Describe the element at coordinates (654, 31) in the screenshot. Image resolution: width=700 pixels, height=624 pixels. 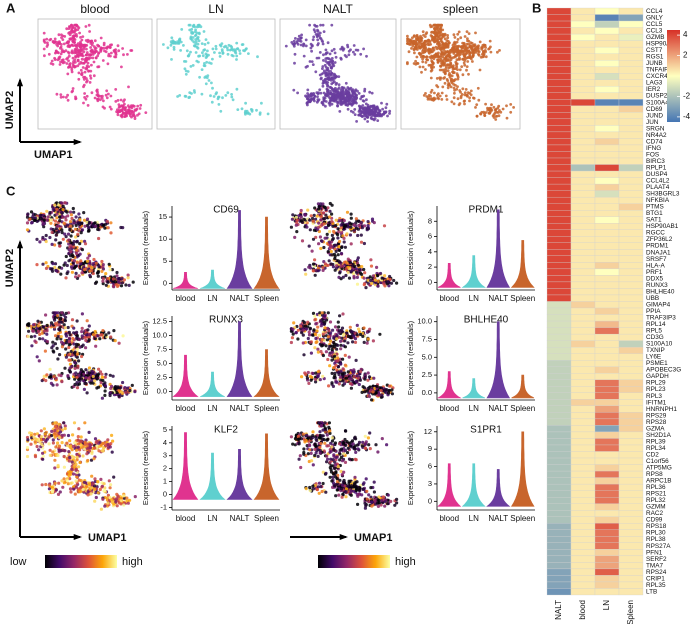
I see `gene-label: CCL3` at that location.